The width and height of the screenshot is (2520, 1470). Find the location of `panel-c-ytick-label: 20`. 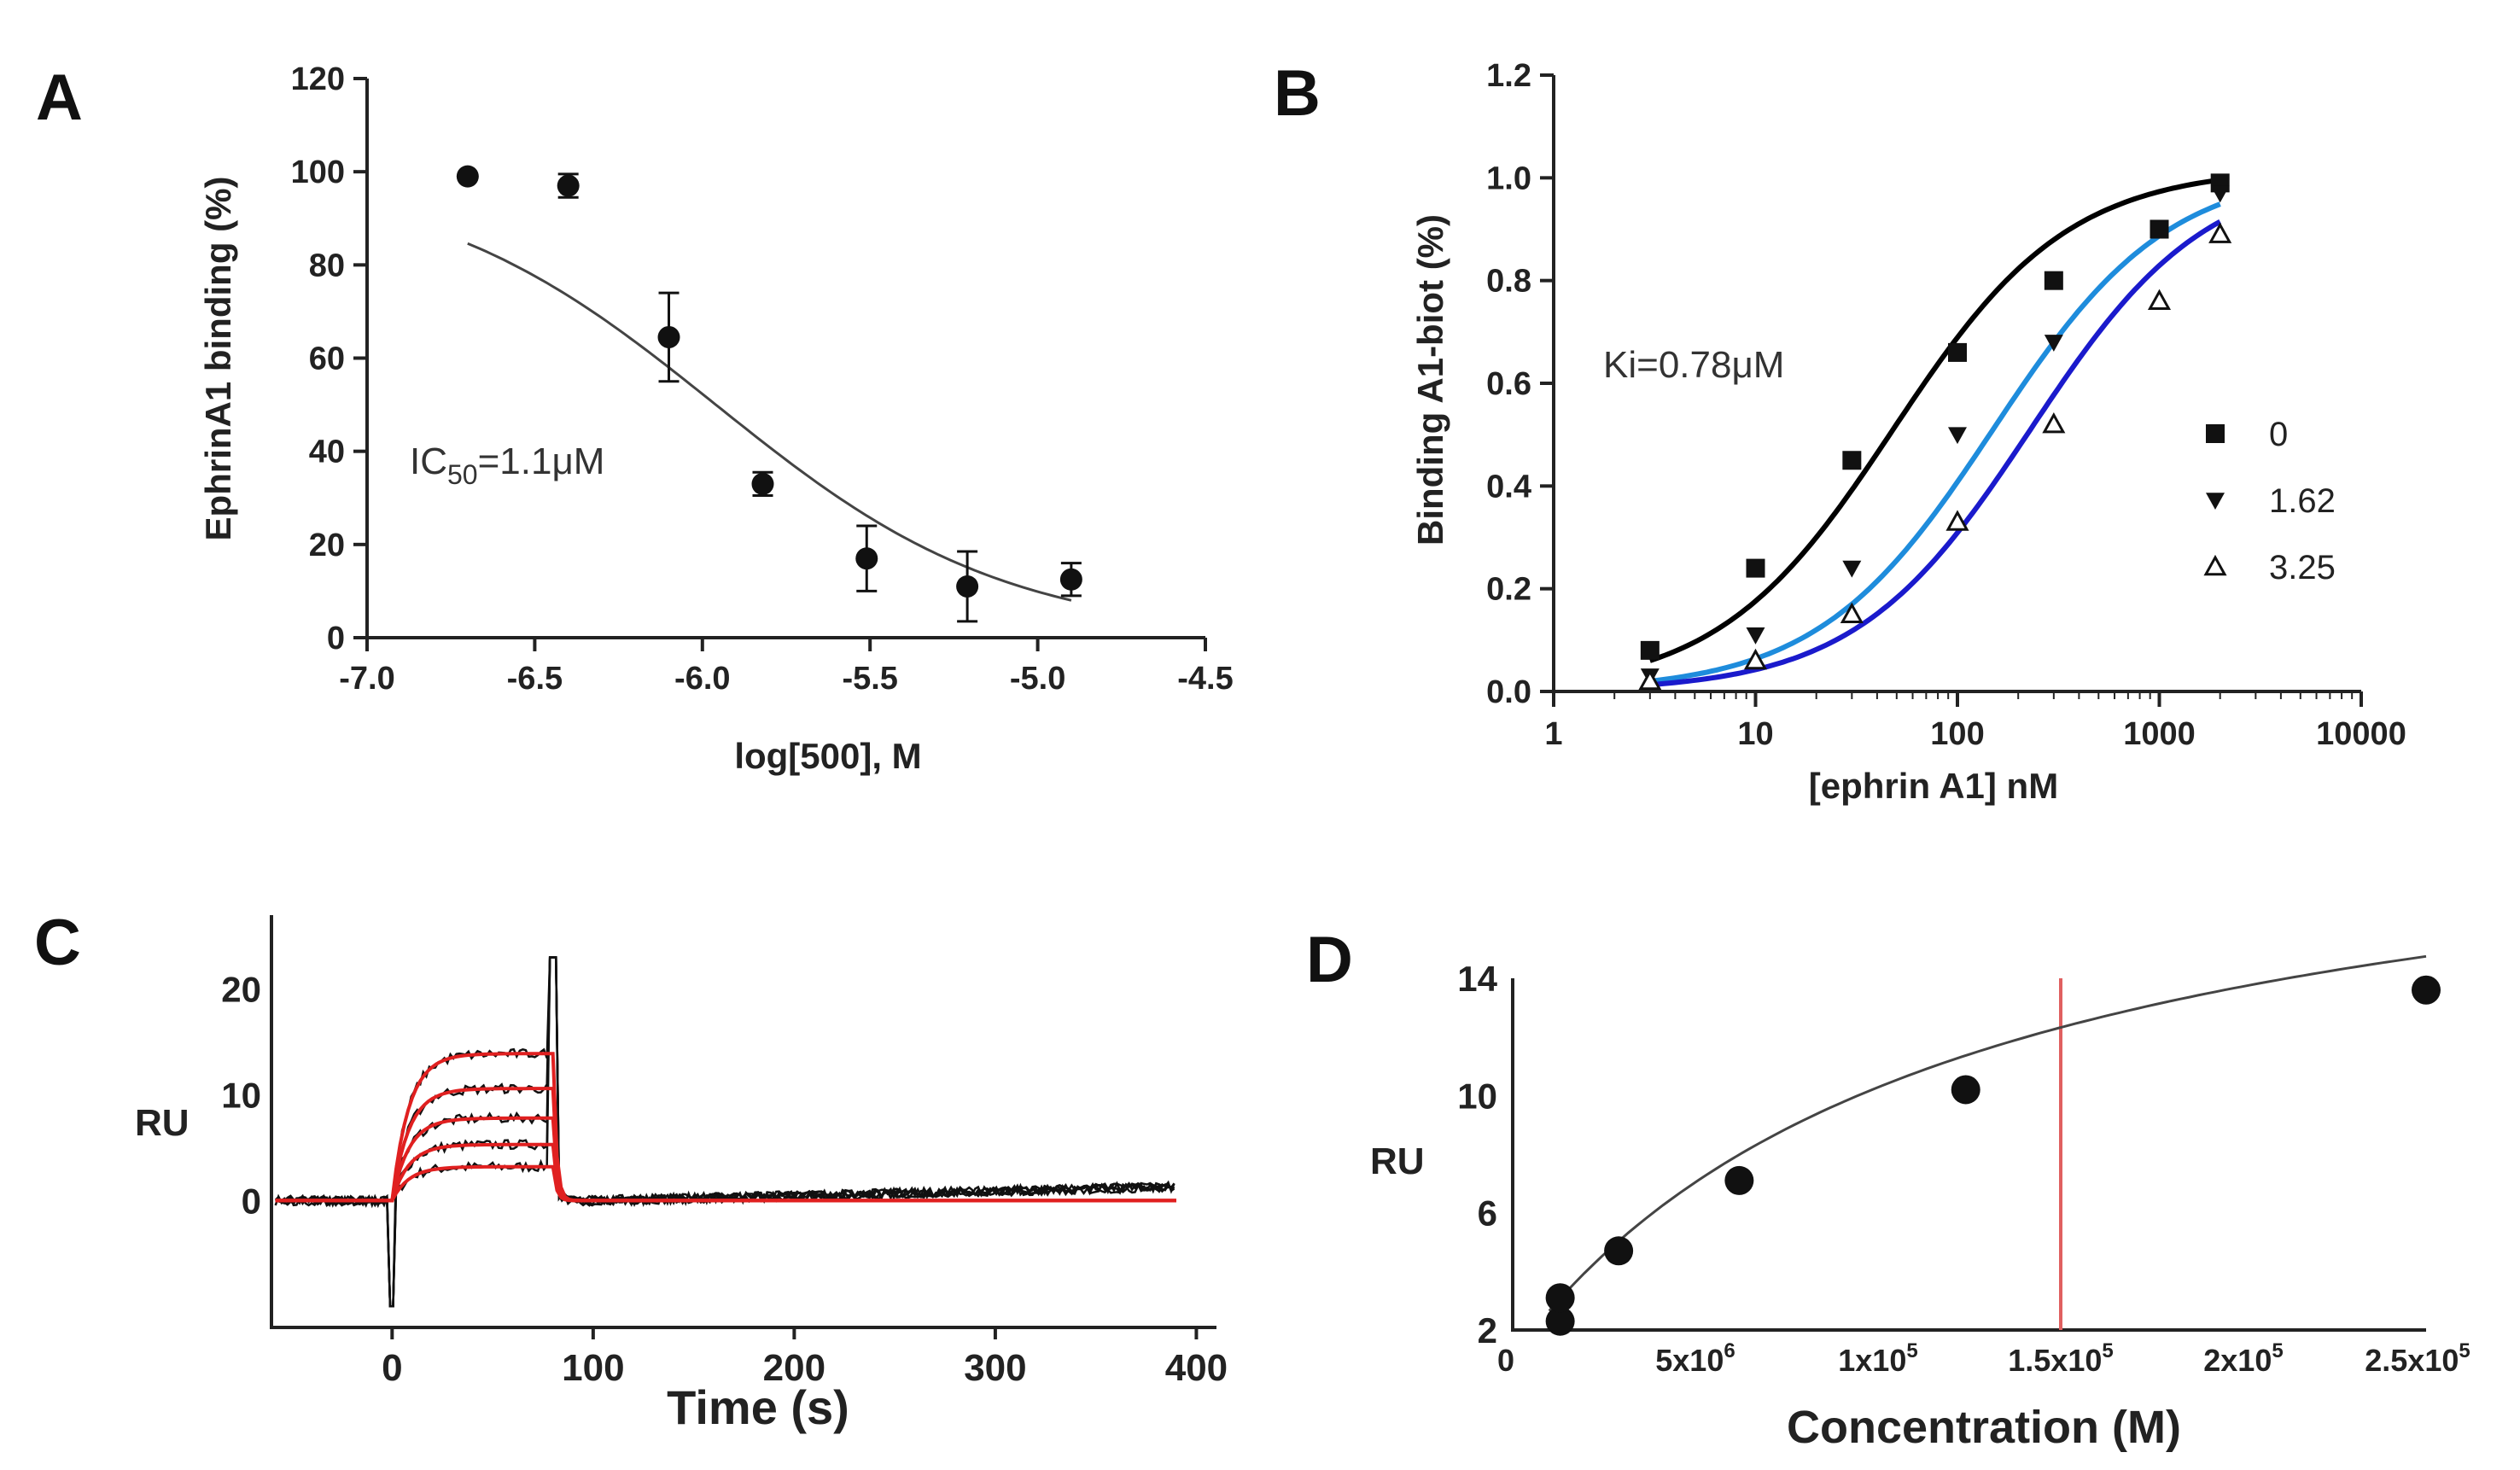

panel-c-ytick-label: 20 is located at coordinates (241, 990).